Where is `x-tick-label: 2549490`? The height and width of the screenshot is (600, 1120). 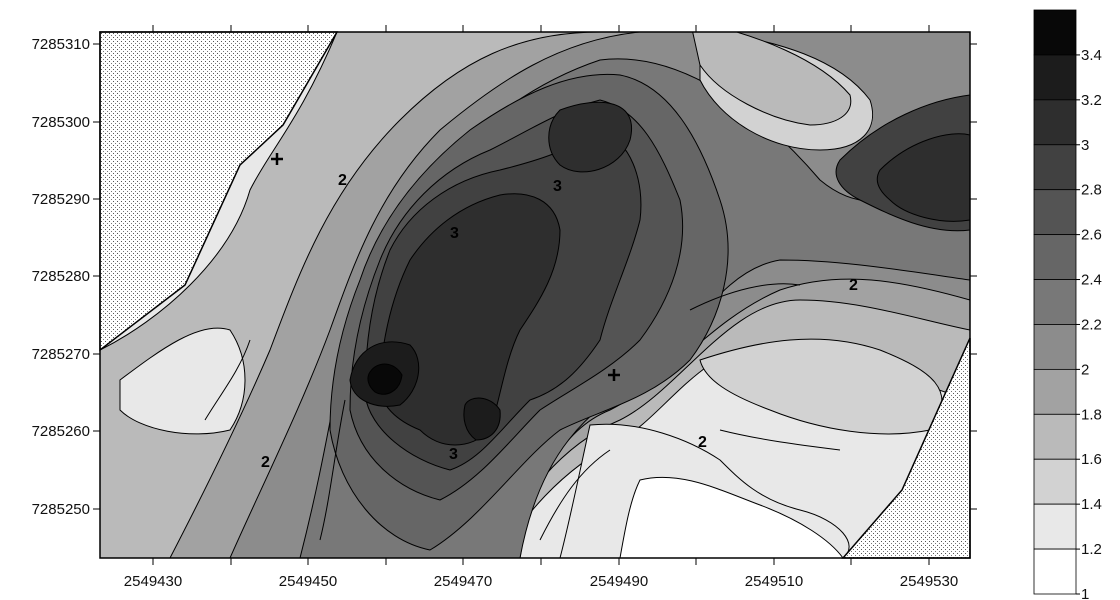 x-tick-label: 2549490 is located at coordinates (619, 581).